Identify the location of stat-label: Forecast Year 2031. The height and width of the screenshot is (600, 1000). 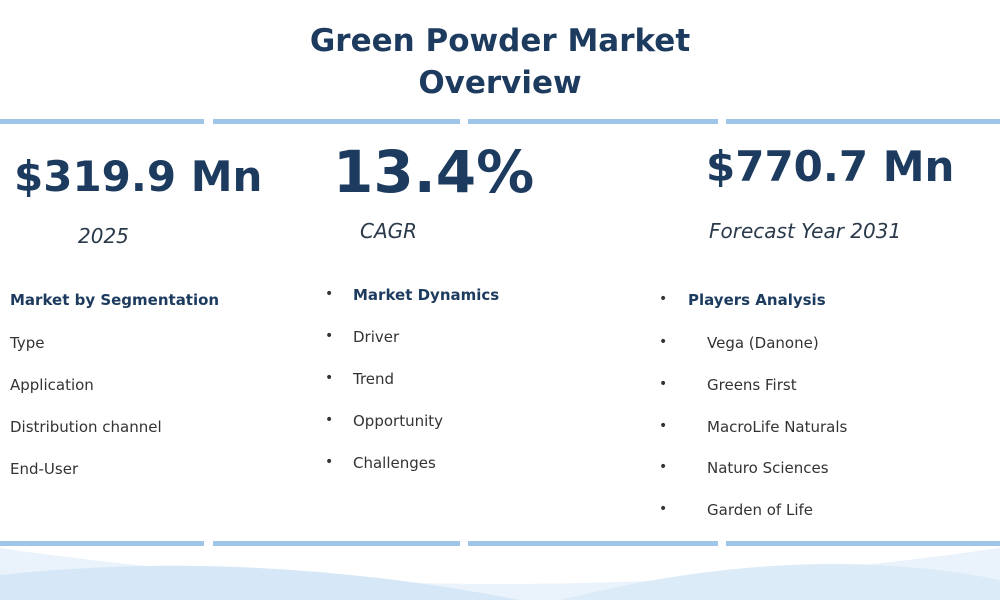
(805, 231).